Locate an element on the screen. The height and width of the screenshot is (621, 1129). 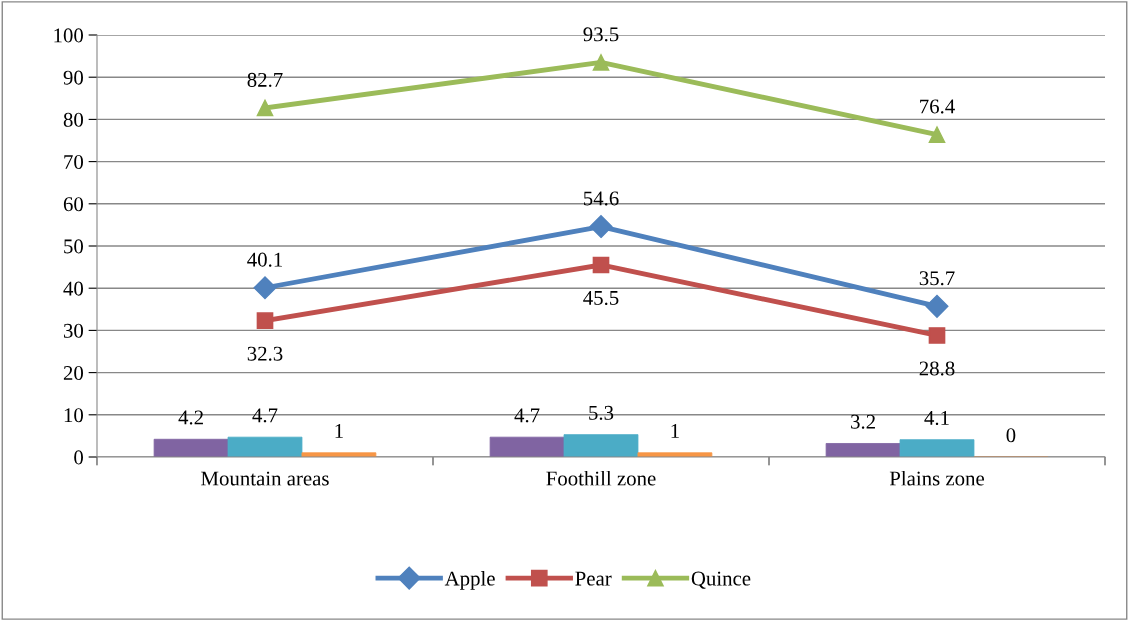
data-label: 40.1 is located at coordinates (264, 259).